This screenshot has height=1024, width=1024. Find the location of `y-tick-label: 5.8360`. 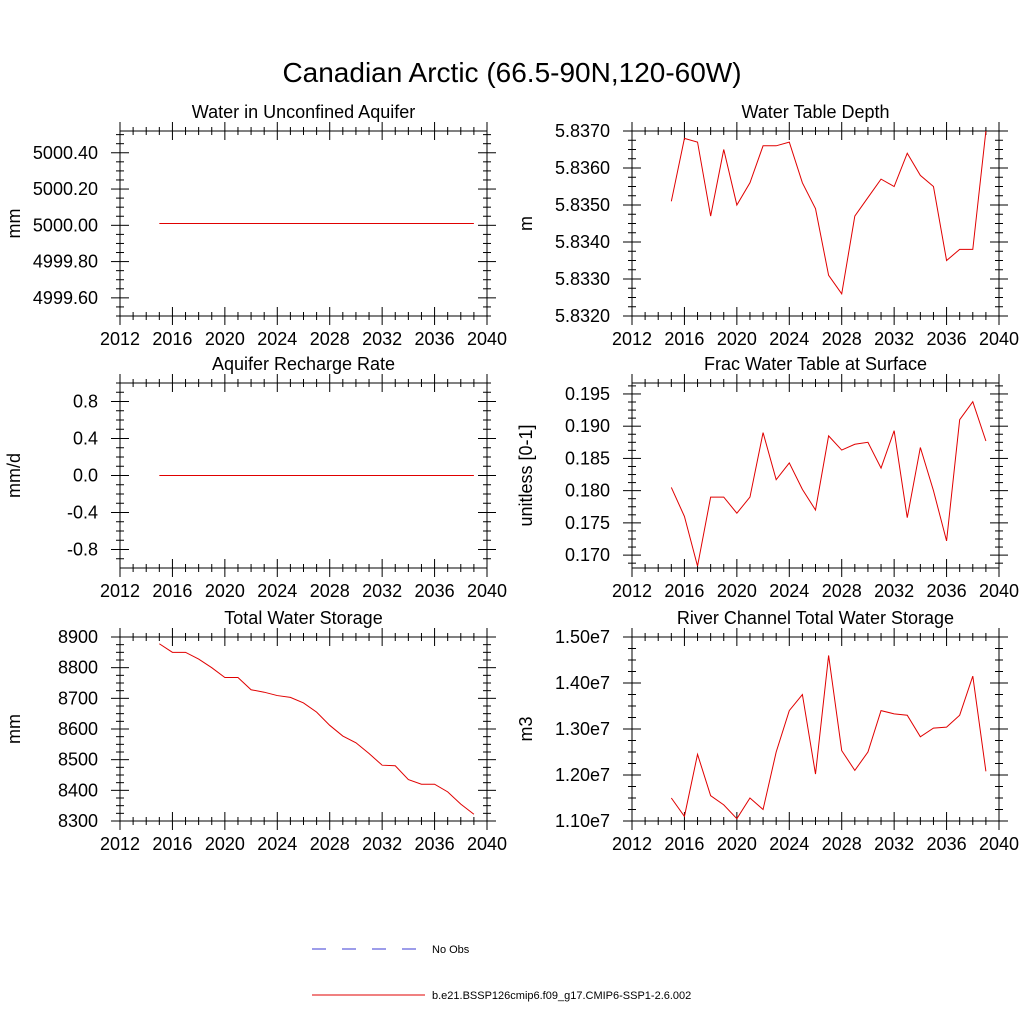

y-tick-label: 5.8360 is located at coordinates (582, 168).